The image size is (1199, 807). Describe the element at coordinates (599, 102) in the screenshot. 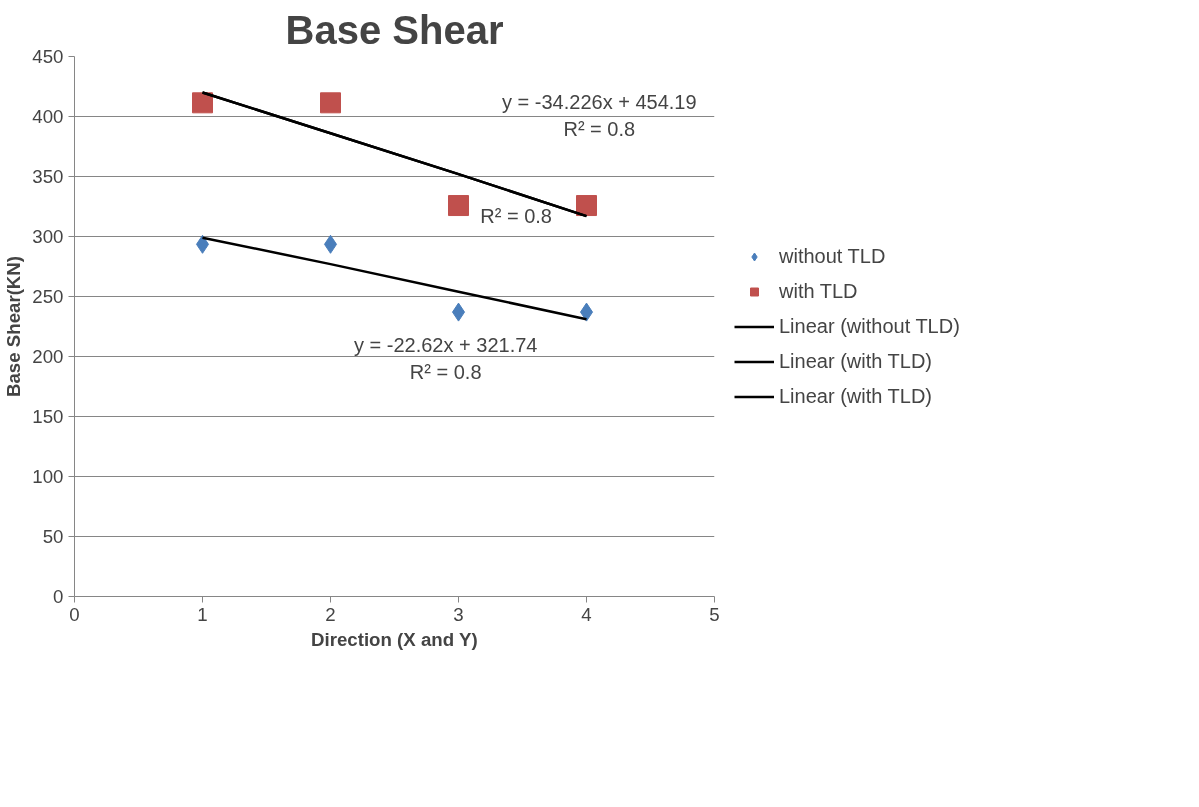

I see `annotation: y = -34.226x + 454.19` at that location.